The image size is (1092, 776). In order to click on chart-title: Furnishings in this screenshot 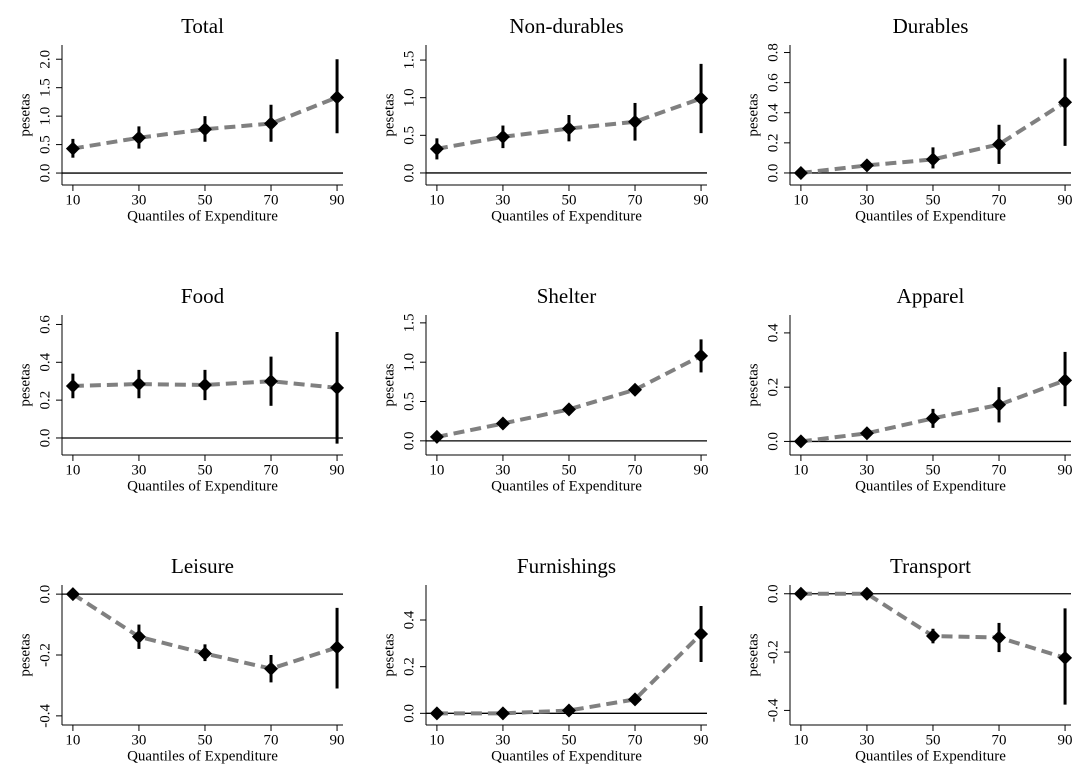, I will do `click(566, 566)`.